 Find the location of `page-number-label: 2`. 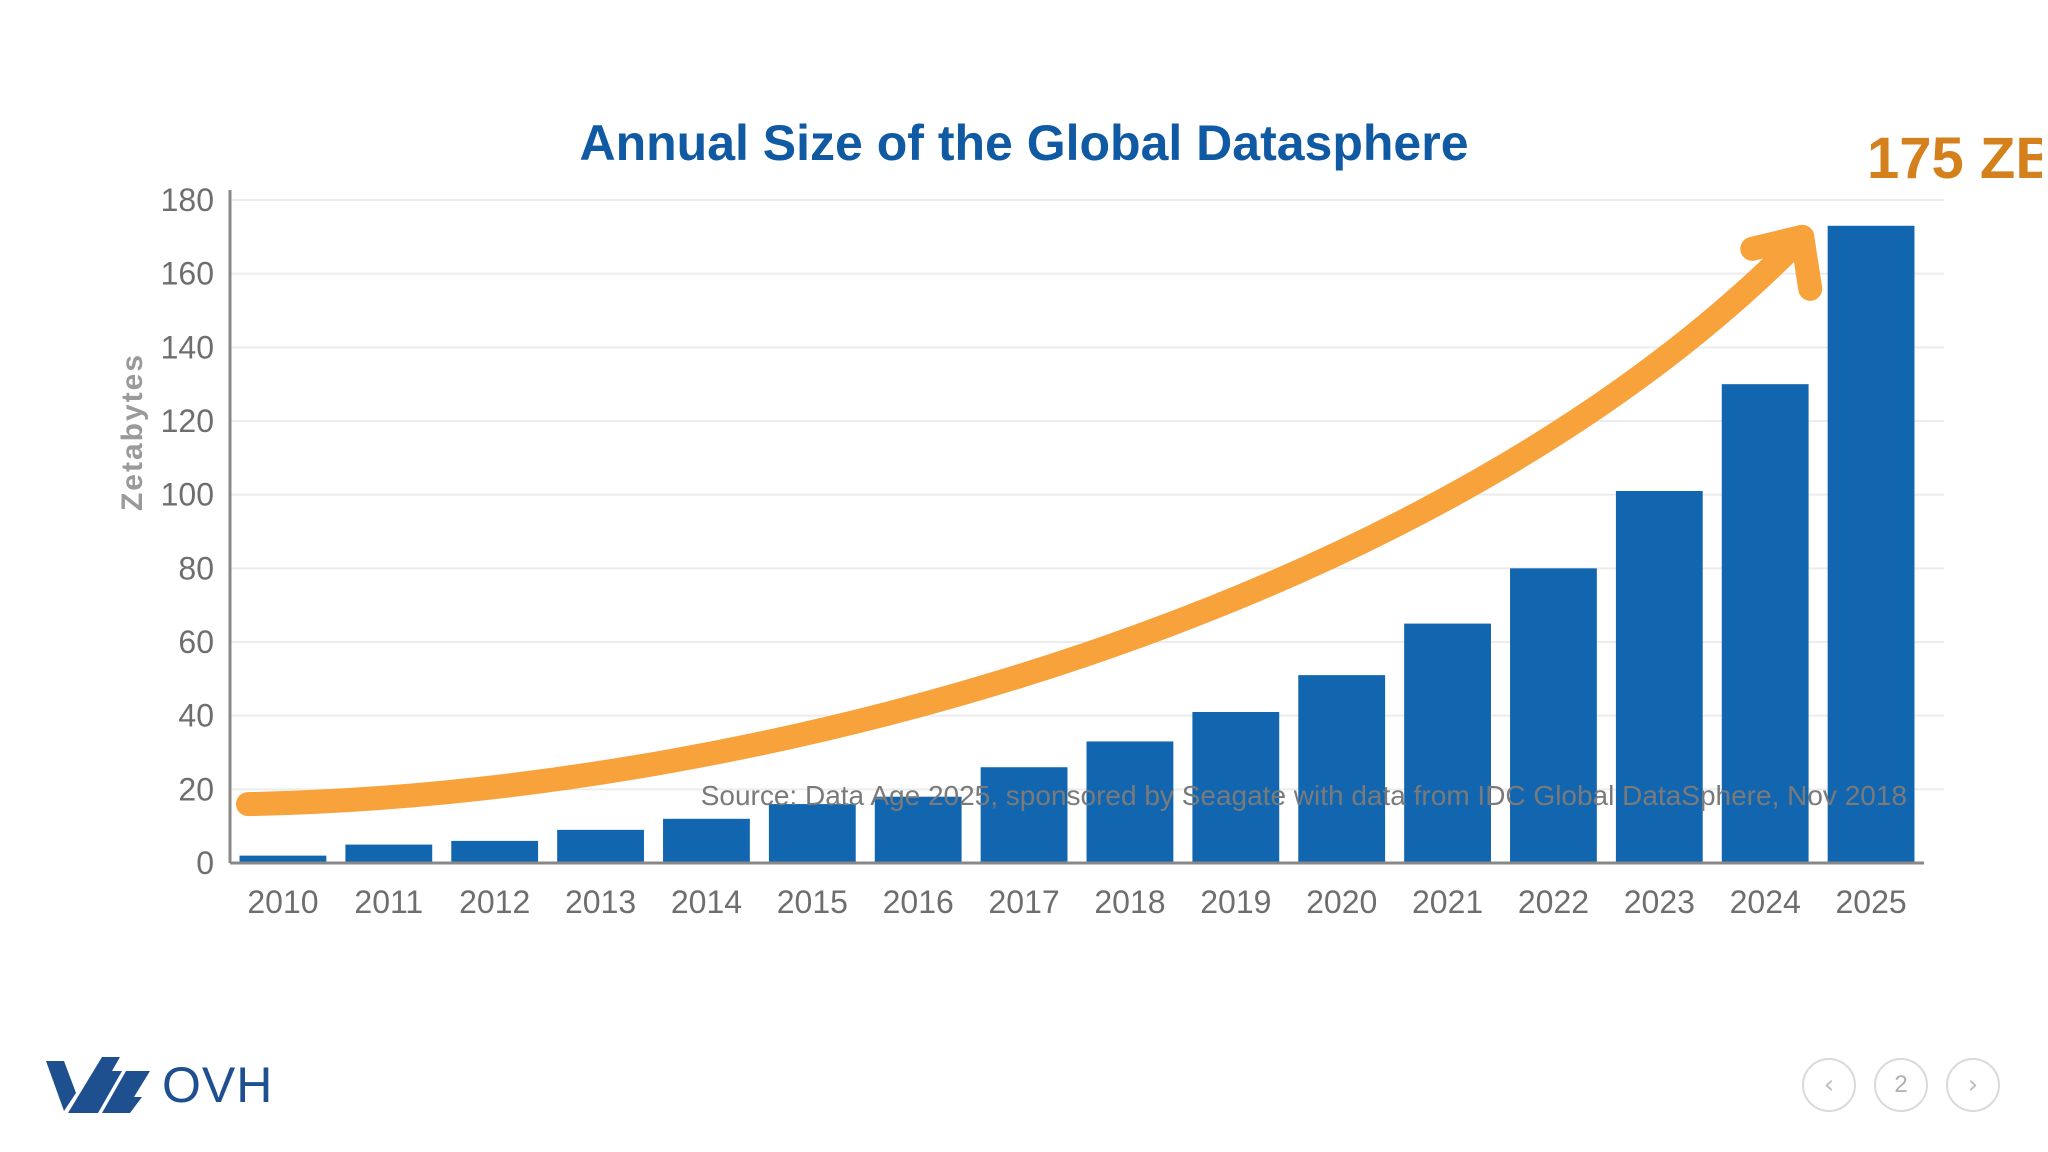

page-number-label: 2 is located at coordinates (1901, 1084).